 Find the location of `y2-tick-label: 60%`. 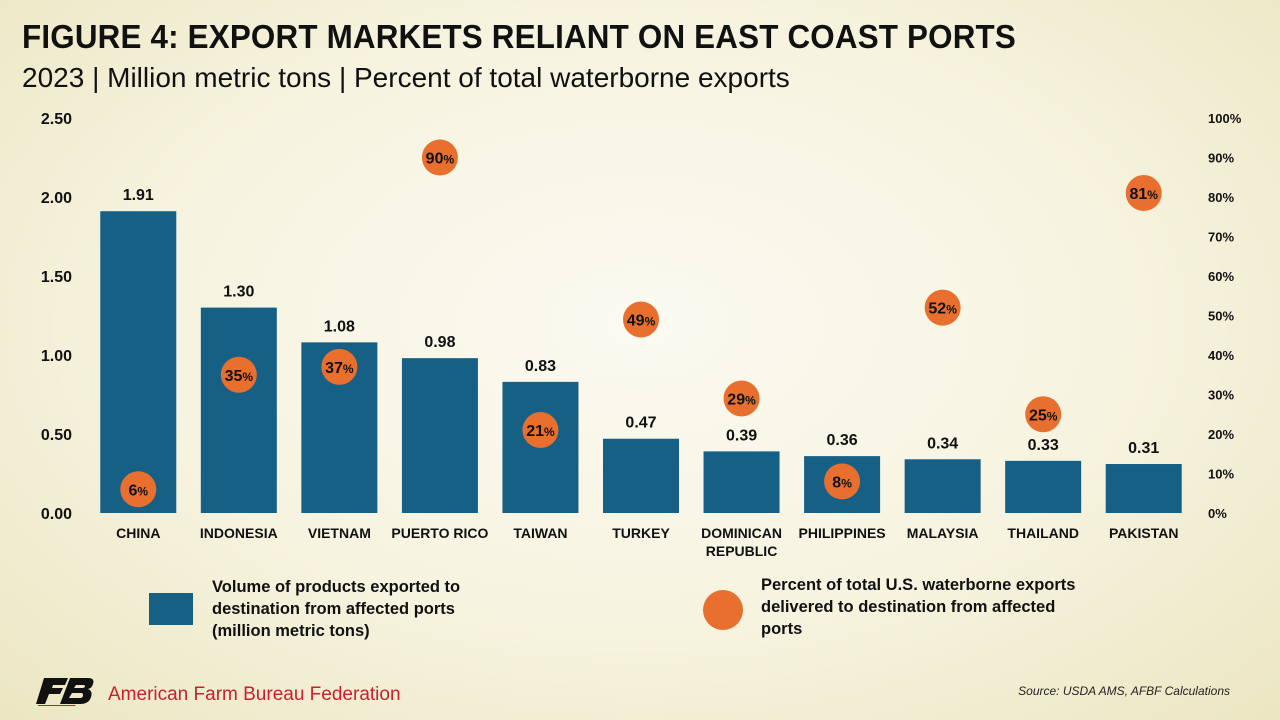

y2-tick-label: 60% is located at coordinates (1221, 276).